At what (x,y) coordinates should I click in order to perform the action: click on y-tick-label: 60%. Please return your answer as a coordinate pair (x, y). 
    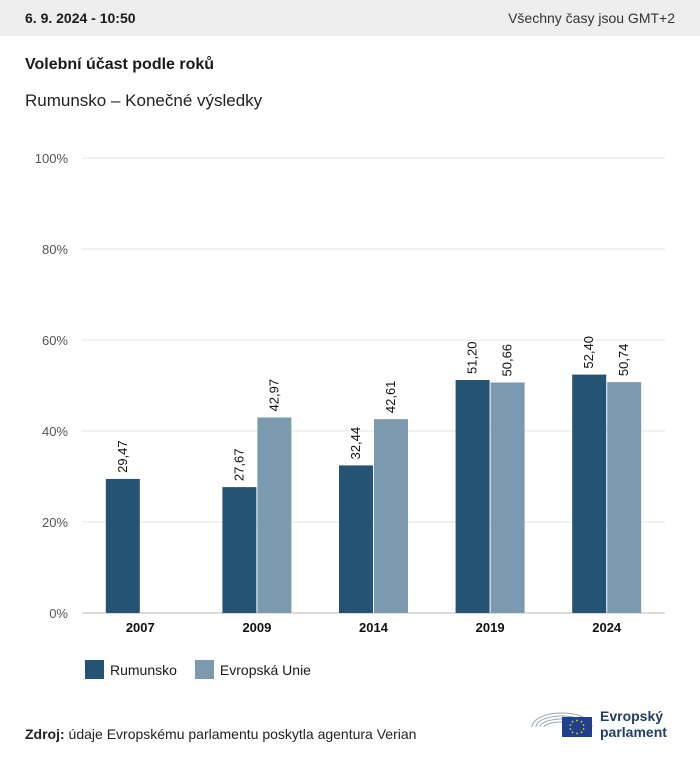
    Looking at the image, I should click on (55, 340).